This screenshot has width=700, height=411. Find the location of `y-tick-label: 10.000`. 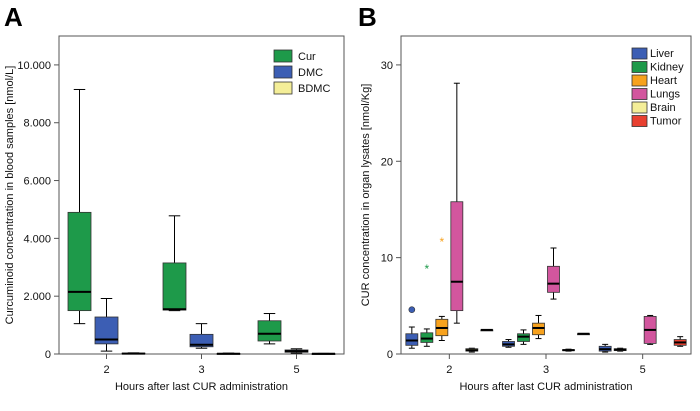

y-tick-label: 10.000 is located at coordinates (34, 66).